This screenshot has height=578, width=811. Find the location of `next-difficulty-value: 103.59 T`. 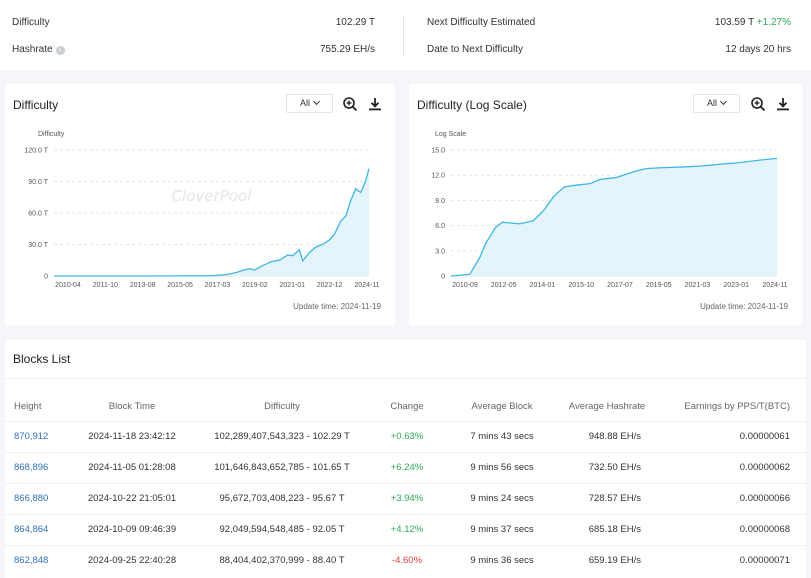

next-difficulty-value: 103.59 T is located at coordinates (734, 22).